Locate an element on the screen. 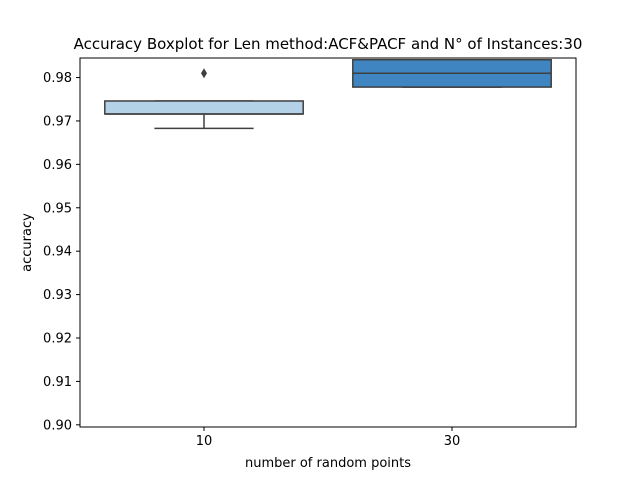  y-tick-label: 0.95 is located at coordinates (57, 208).